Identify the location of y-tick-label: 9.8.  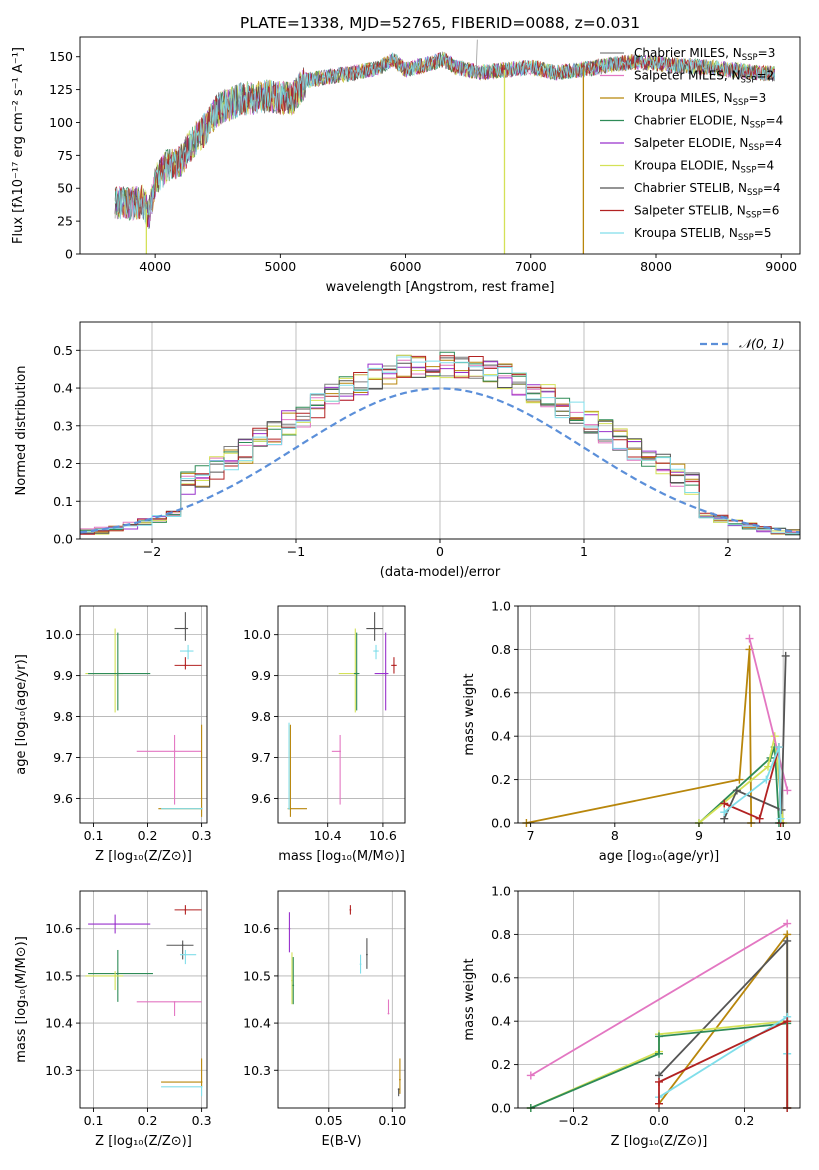
(63, 716).